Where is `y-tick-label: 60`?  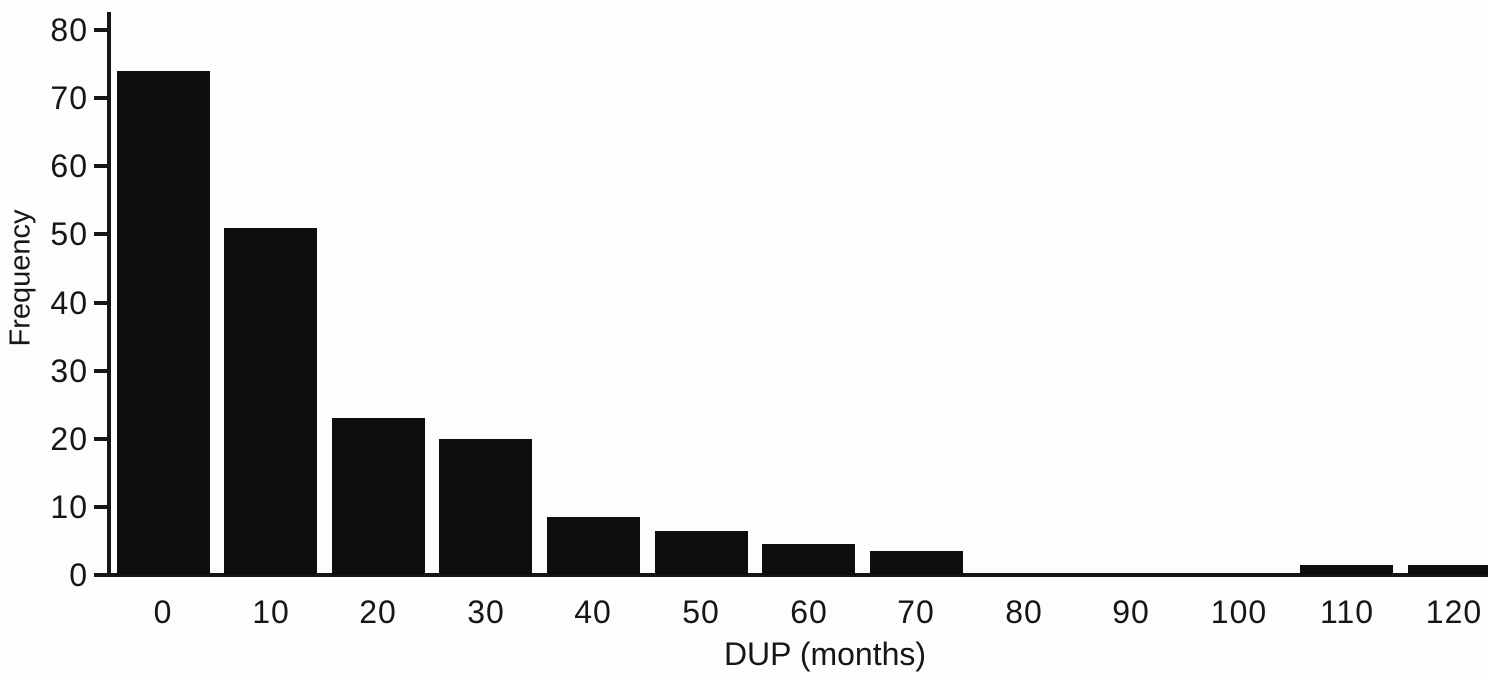 y-tick-label: 60 is located at coordinates (69, 166).